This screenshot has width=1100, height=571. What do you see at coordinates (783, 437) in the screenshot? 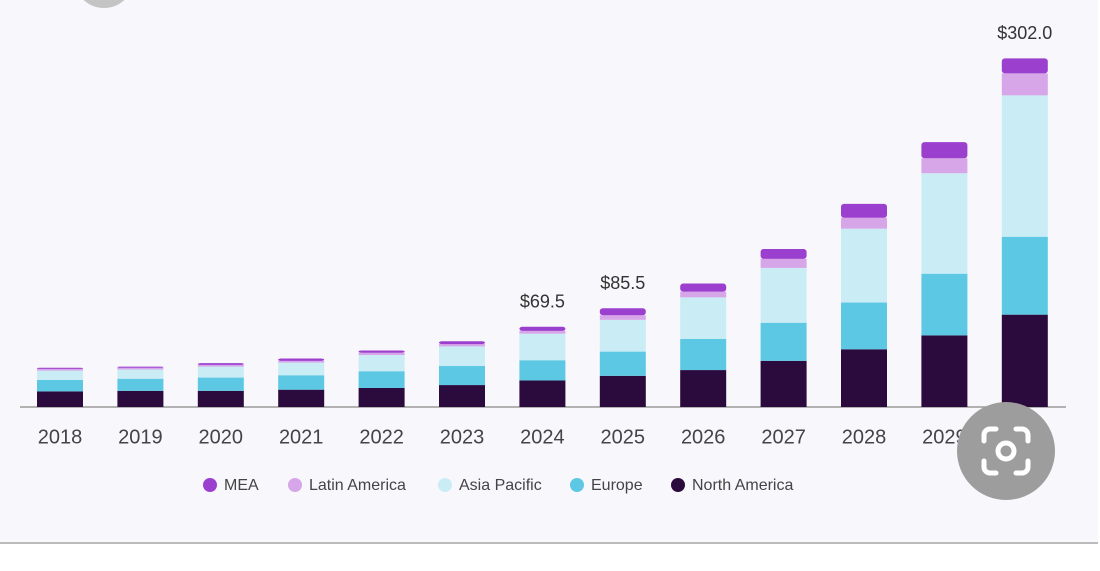
I see `x-tick-label: 2027` at bounding box center [783, 437].